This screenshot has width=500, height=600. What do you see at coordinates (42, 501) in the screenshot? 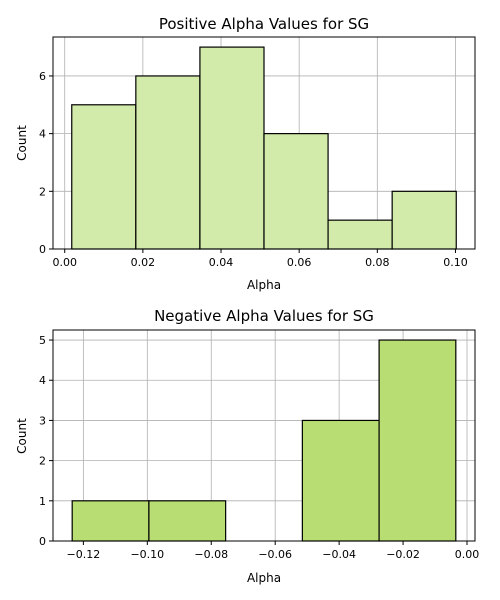
I see `y-tick-label: 1` at bounding box center [42, 501].